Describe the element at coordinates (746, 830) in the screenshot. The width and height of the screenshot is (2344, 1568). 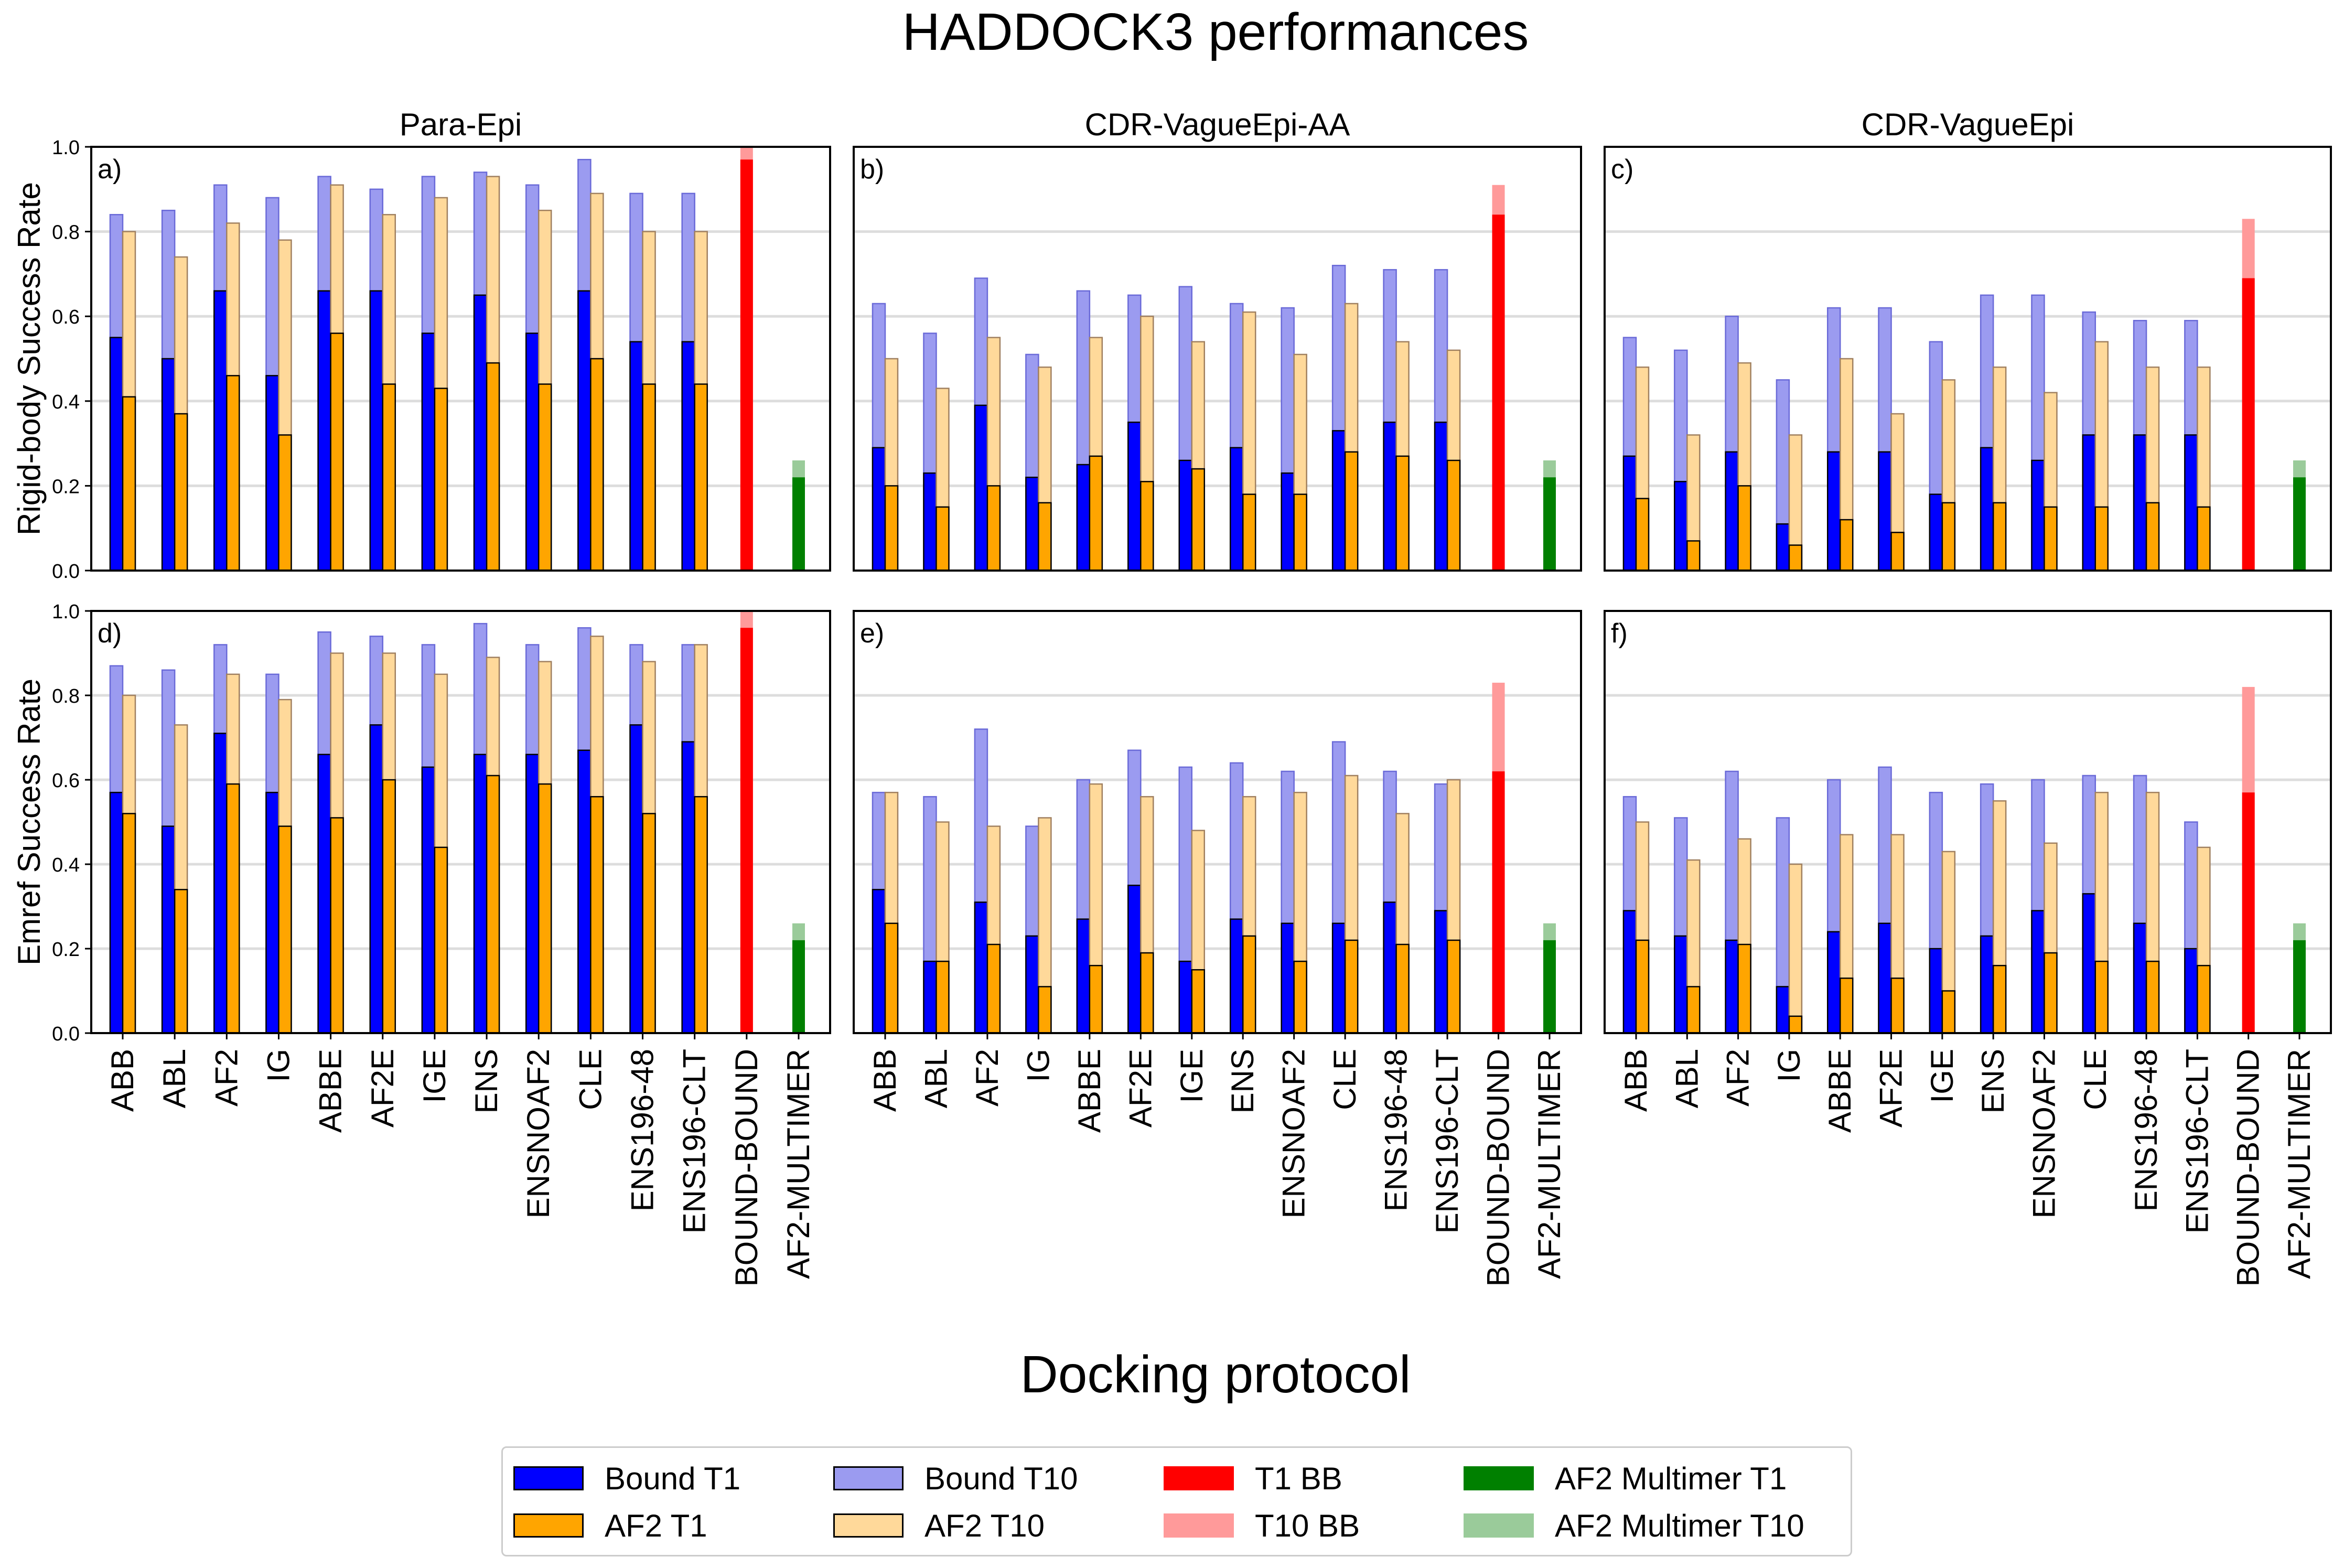
I see `bar-bb-t1` at that location.